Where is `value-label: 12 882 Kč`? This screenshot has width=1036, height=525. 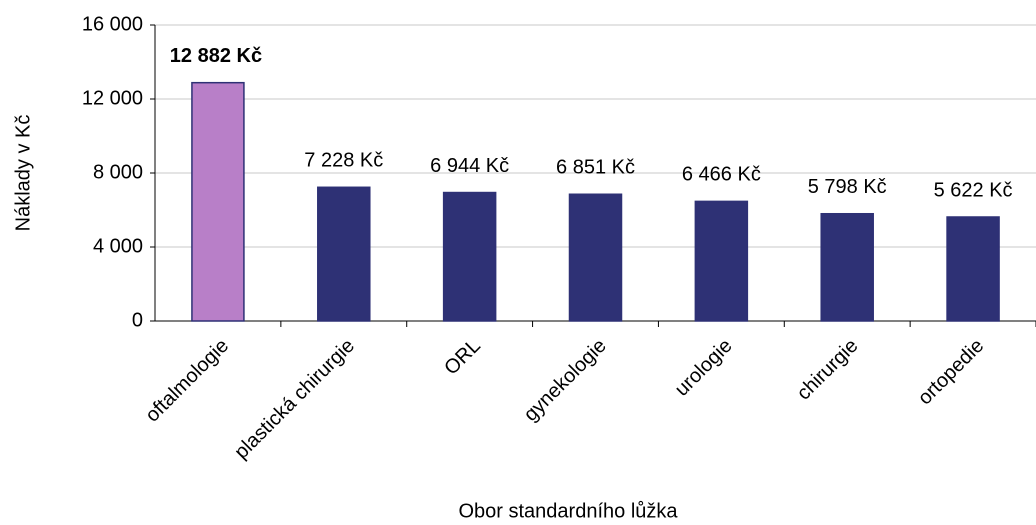
value-label: 12 882 Kč is located at coordinates (216, 56).